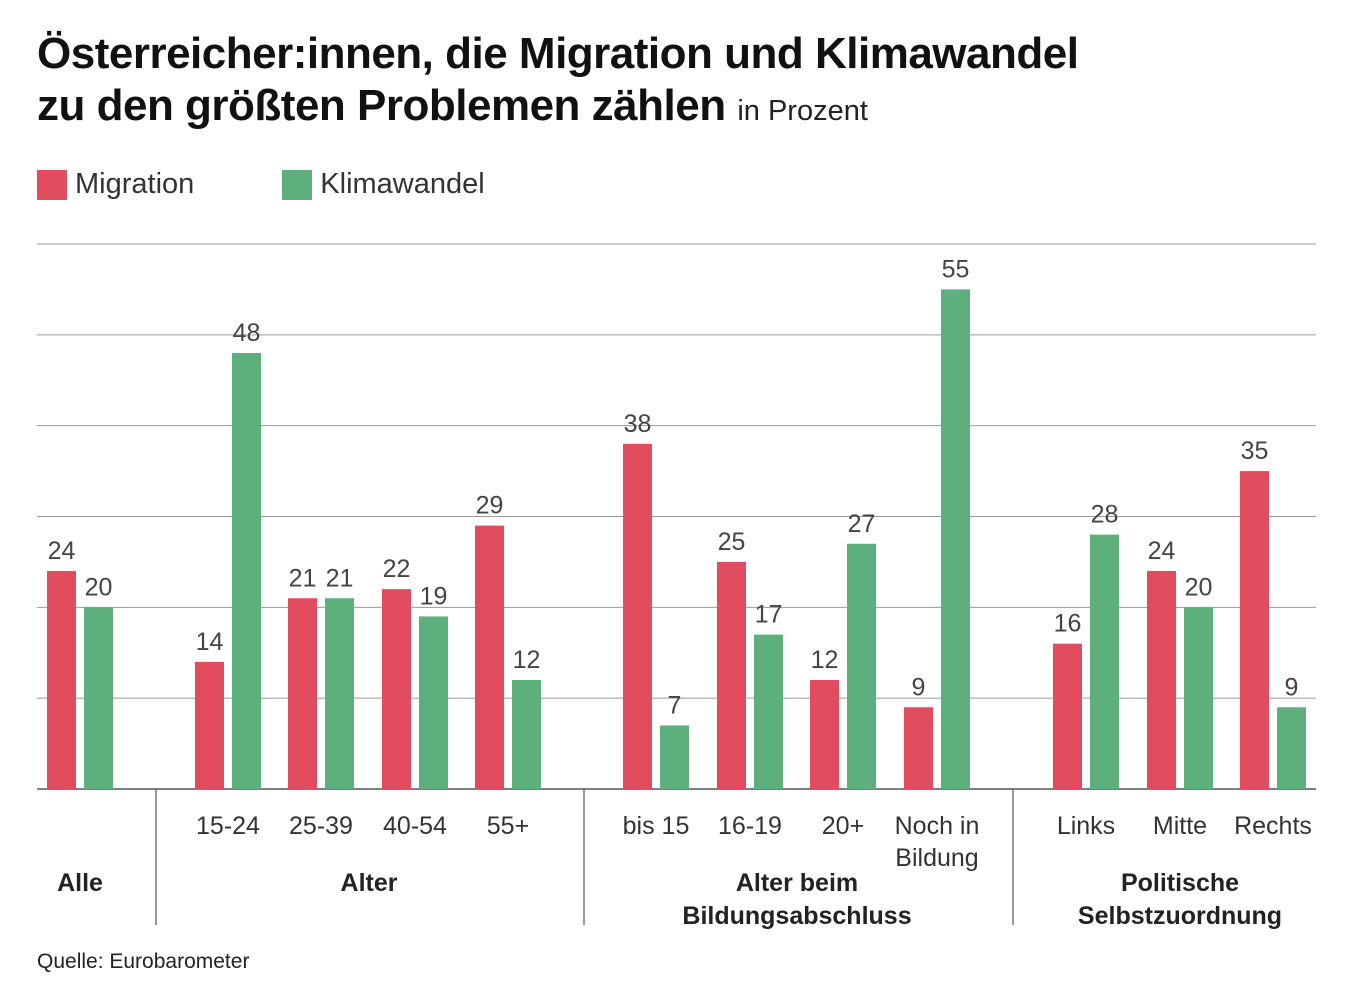 The image size is (1359, 1004). What do you see at coordinates (732, 542) in the screenshot?
I see `value-label-migration-6: 25` at bounding box center [732, 542].